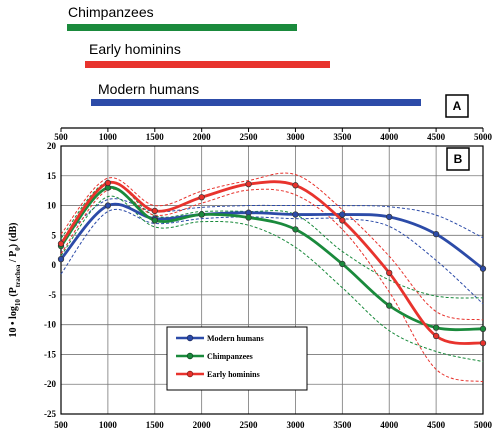 The height and width of the screenshot is (434, 500). I want to click on x-tick-label-bottom: 2500, so click(249, 425).